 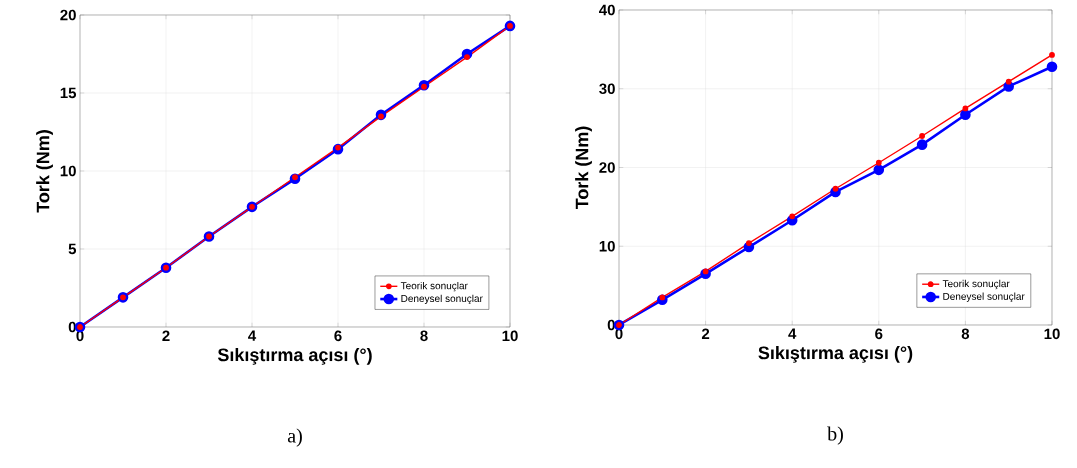 What do you see at coordinates (72, 249) in the screenshot?
I see `y-tick-label: 5` at bounding box center [72, 249].